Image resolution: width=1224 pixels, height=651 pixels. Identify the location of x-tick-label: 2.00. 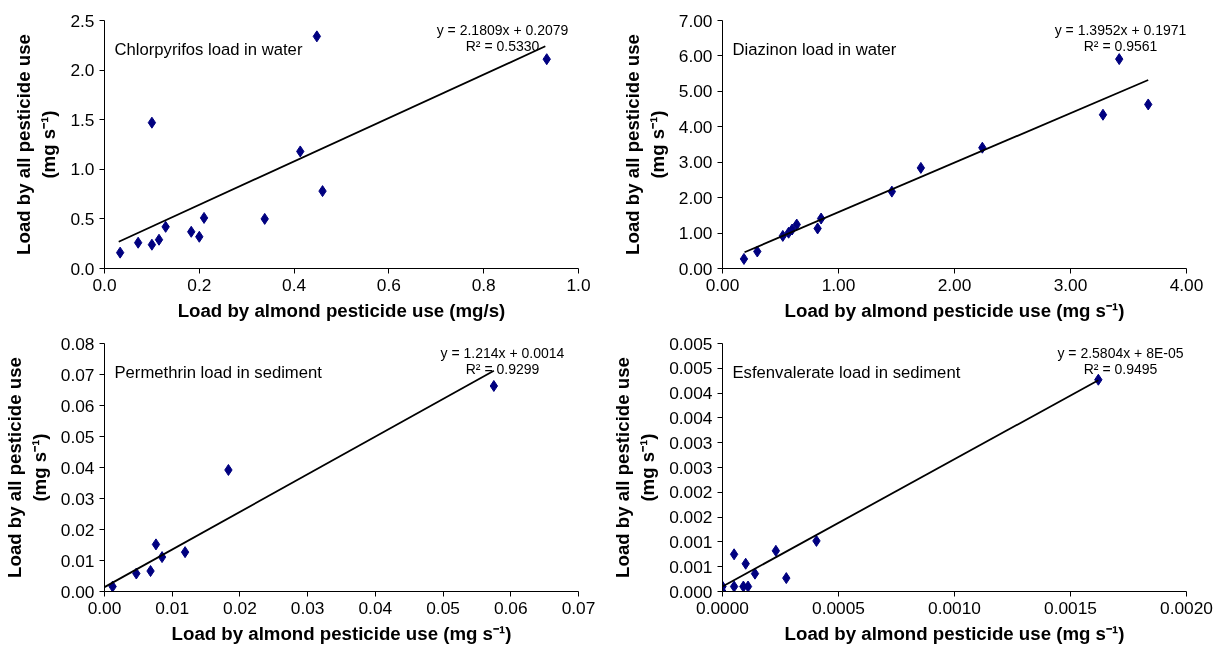
(954, 284).